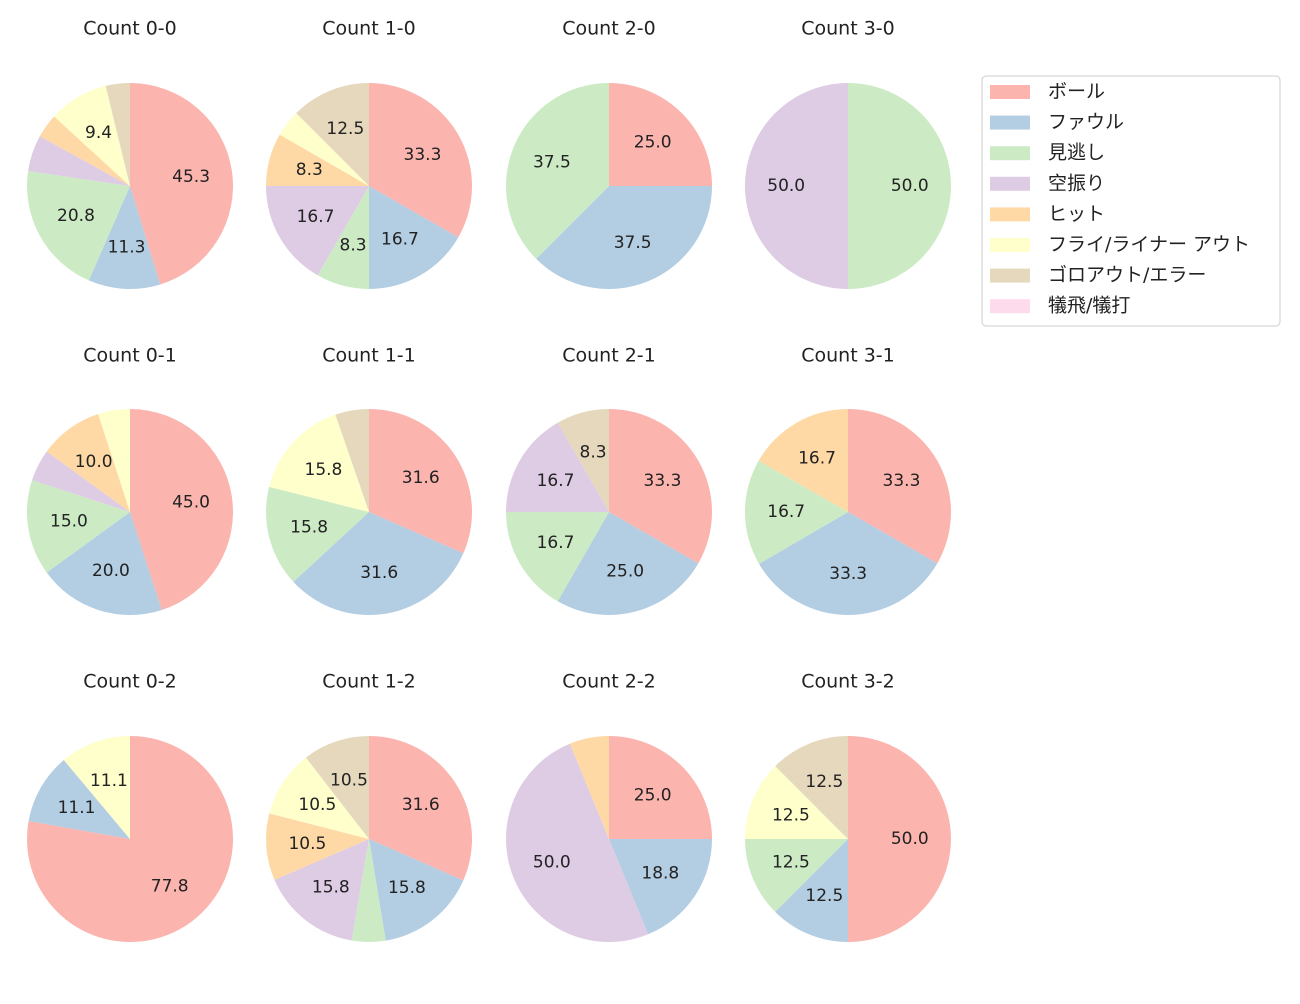  I want to click on pie-title: Count 0-2, so click(130, 682).